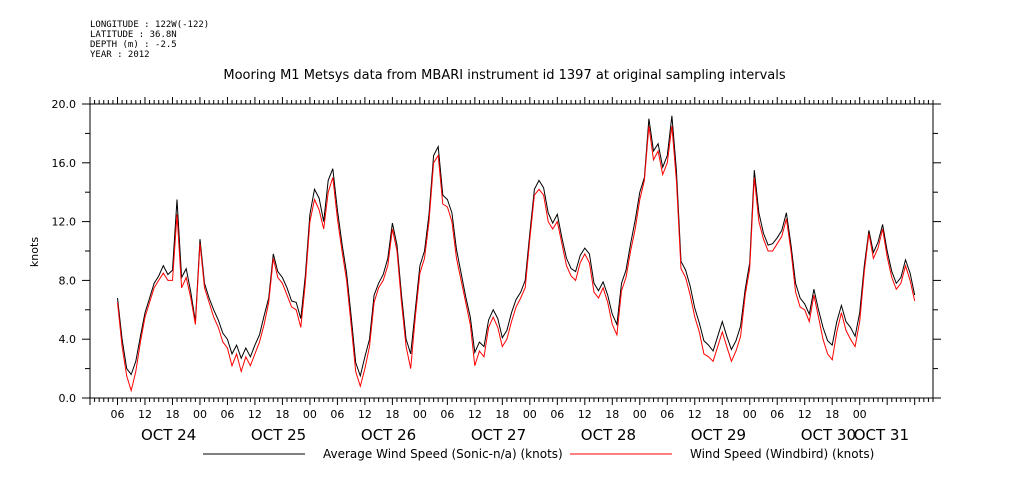  Describe the element at coordinates (64, 163) in the screenshot. I see `y-tick-label: 16.0` at that location.